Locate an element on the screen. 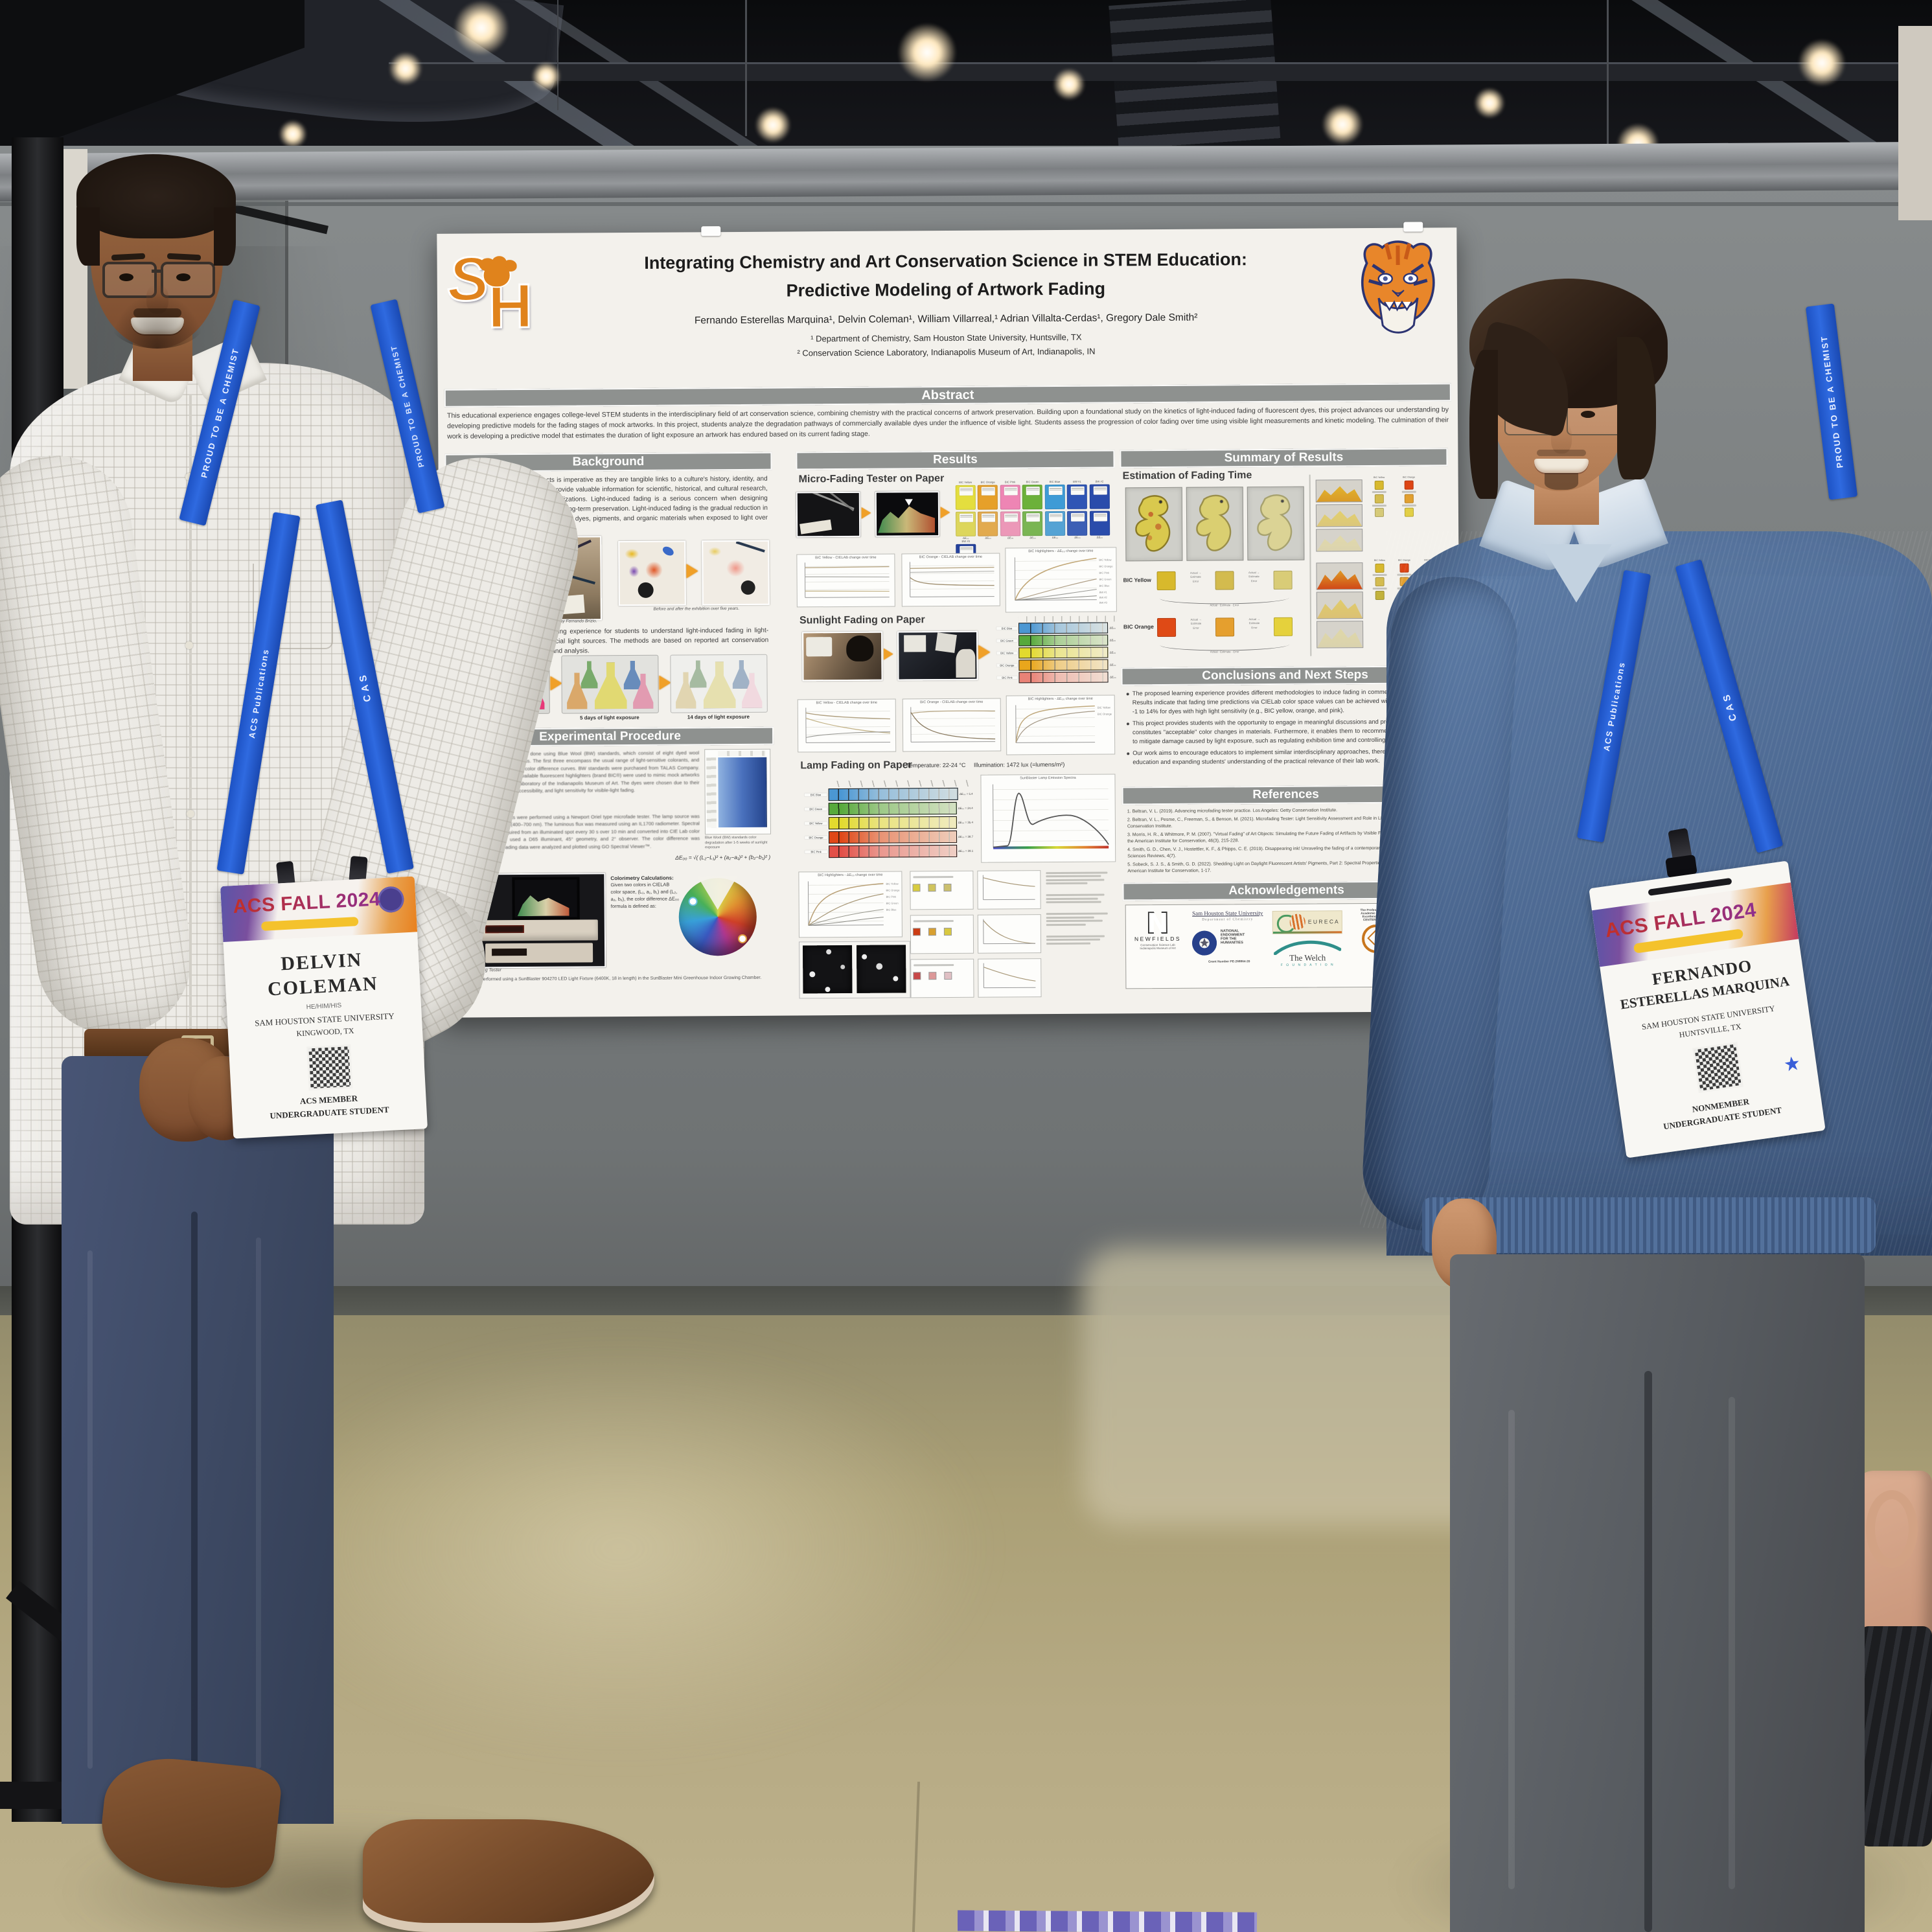 This screenshot has height=1932, width=1932. results-heading: Results is located at coordinates (955, 460).